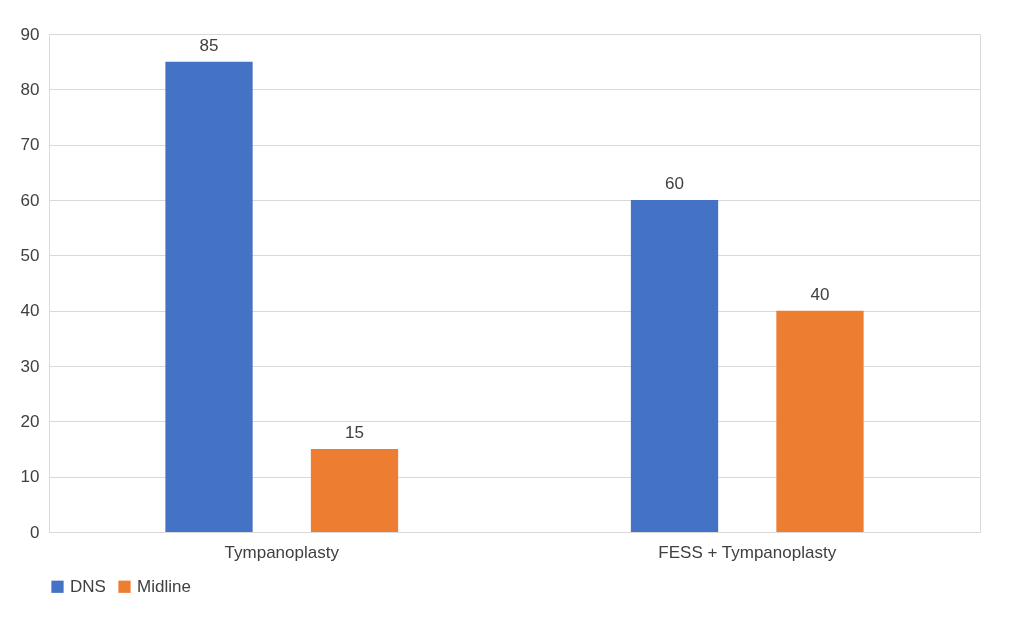  Describe the element at coordinates (30, 311) in the screenshot. I see `y-tick-label: 40` at that location.